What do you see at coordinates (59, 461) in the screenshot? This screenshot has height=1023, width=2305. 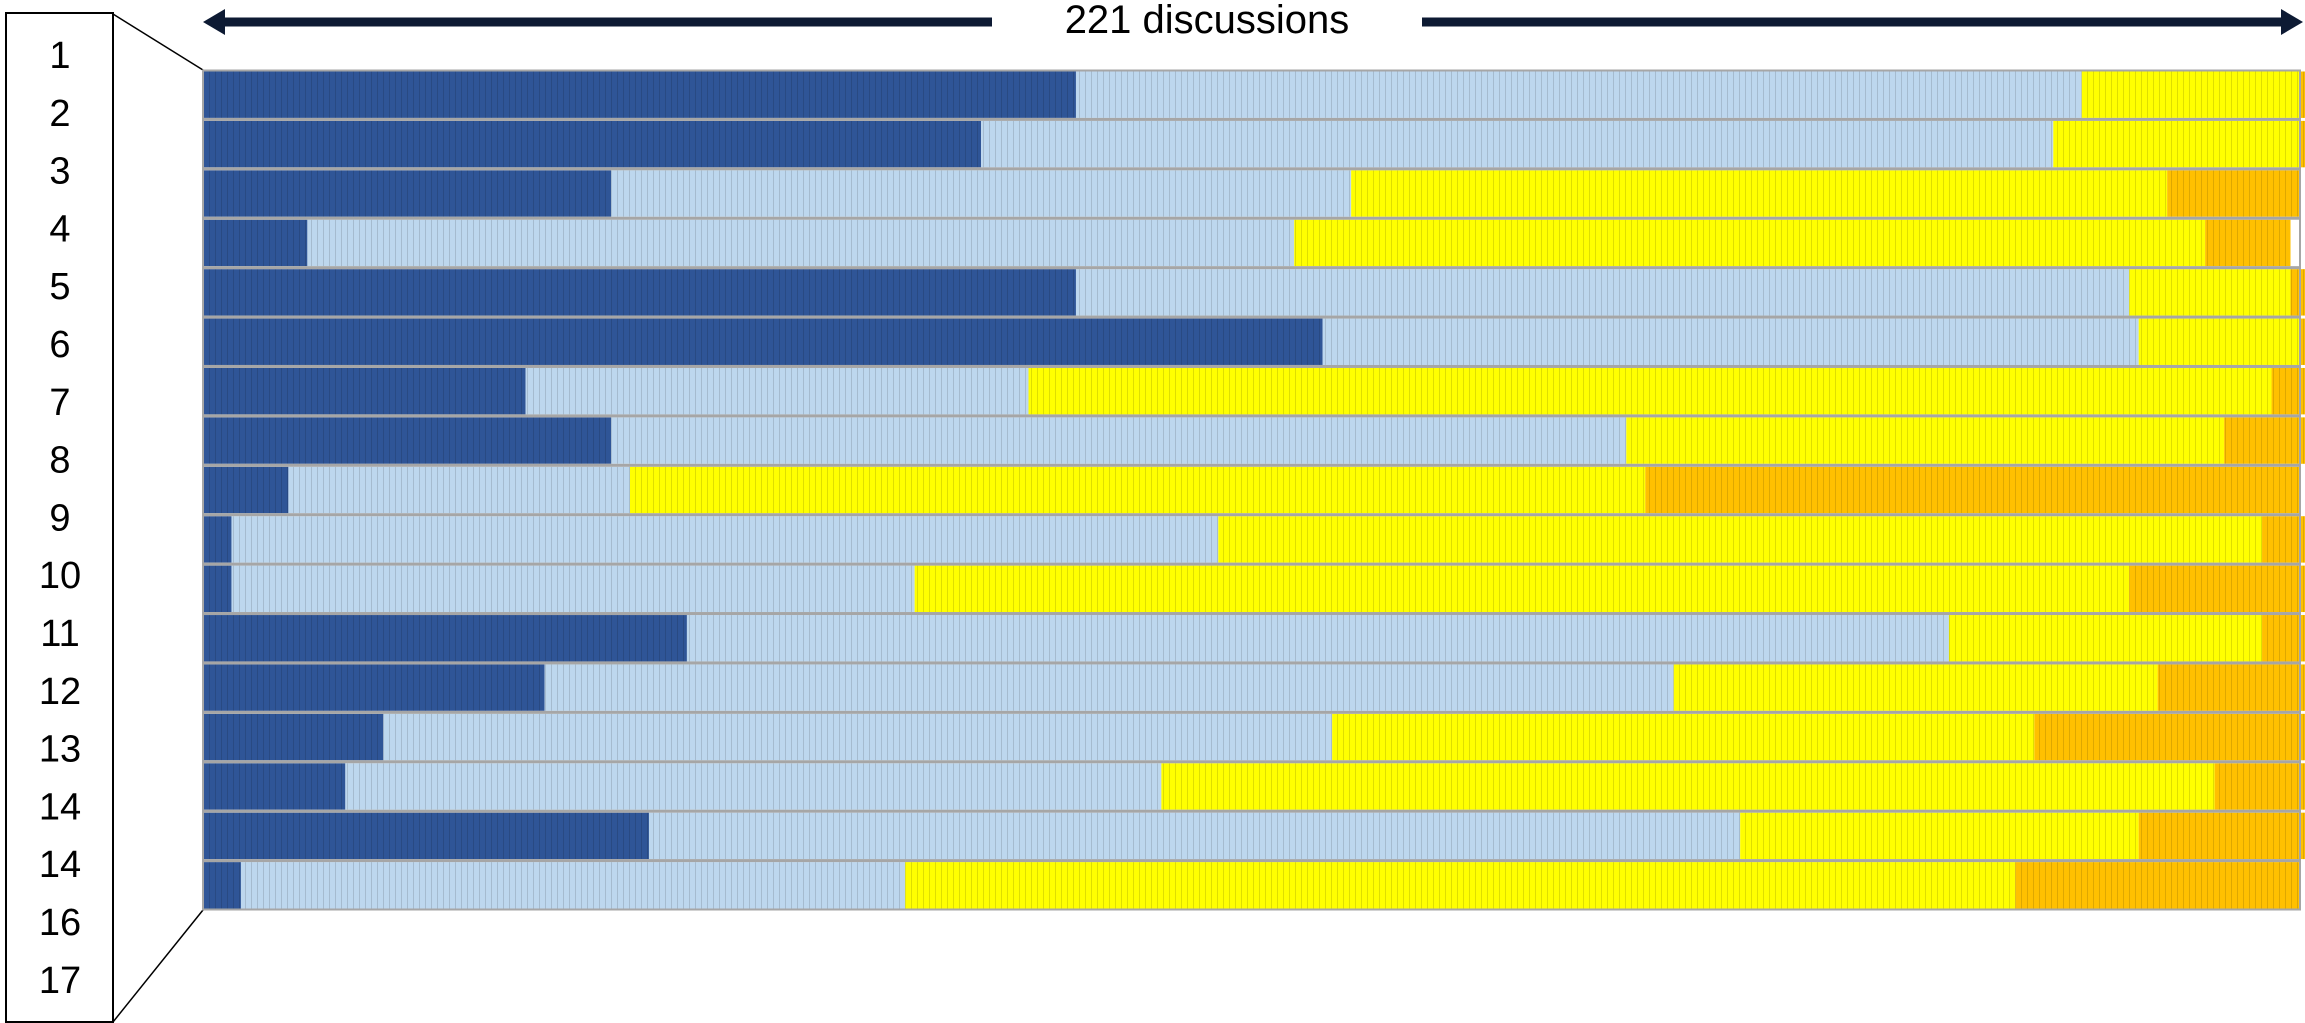 I see `row-label: 8` at bounding box center [59, 461].